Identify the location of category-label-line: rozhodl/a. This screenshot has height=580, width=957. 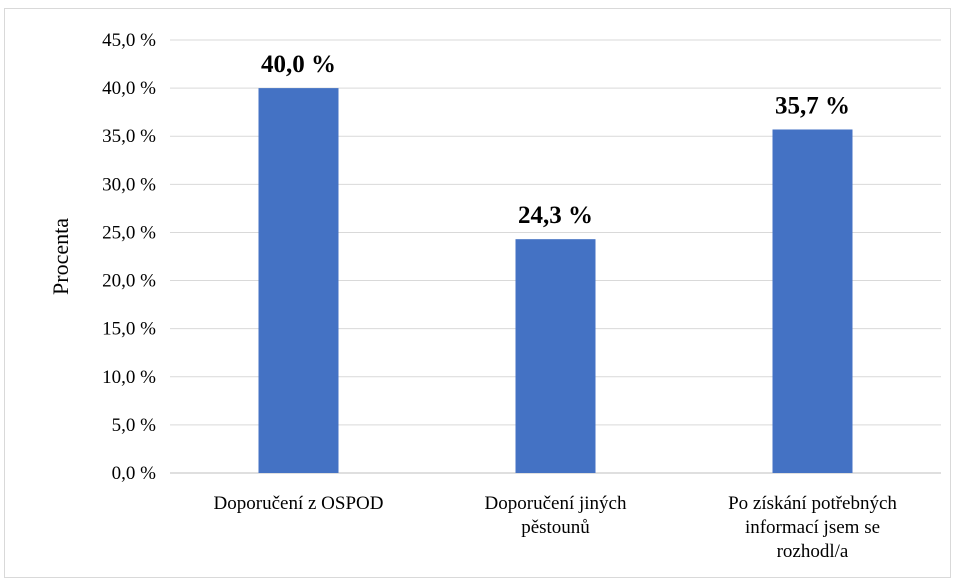
(813, 551).